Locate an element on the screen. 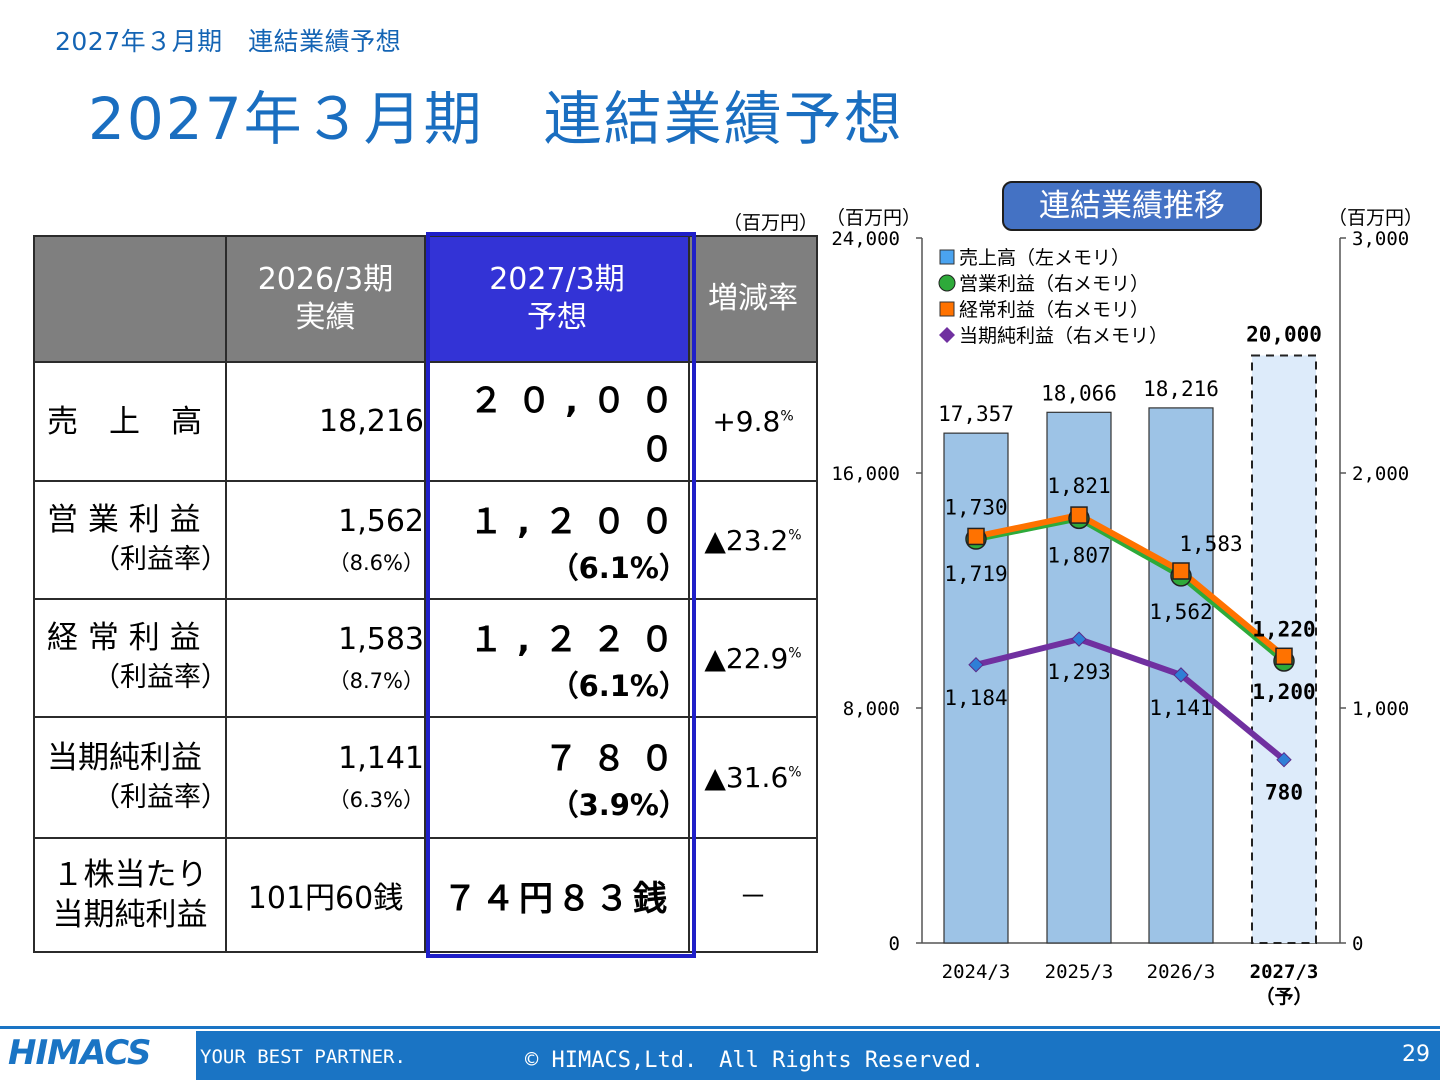  series-point-label: 1,730 is located at coordinates (975, 507).